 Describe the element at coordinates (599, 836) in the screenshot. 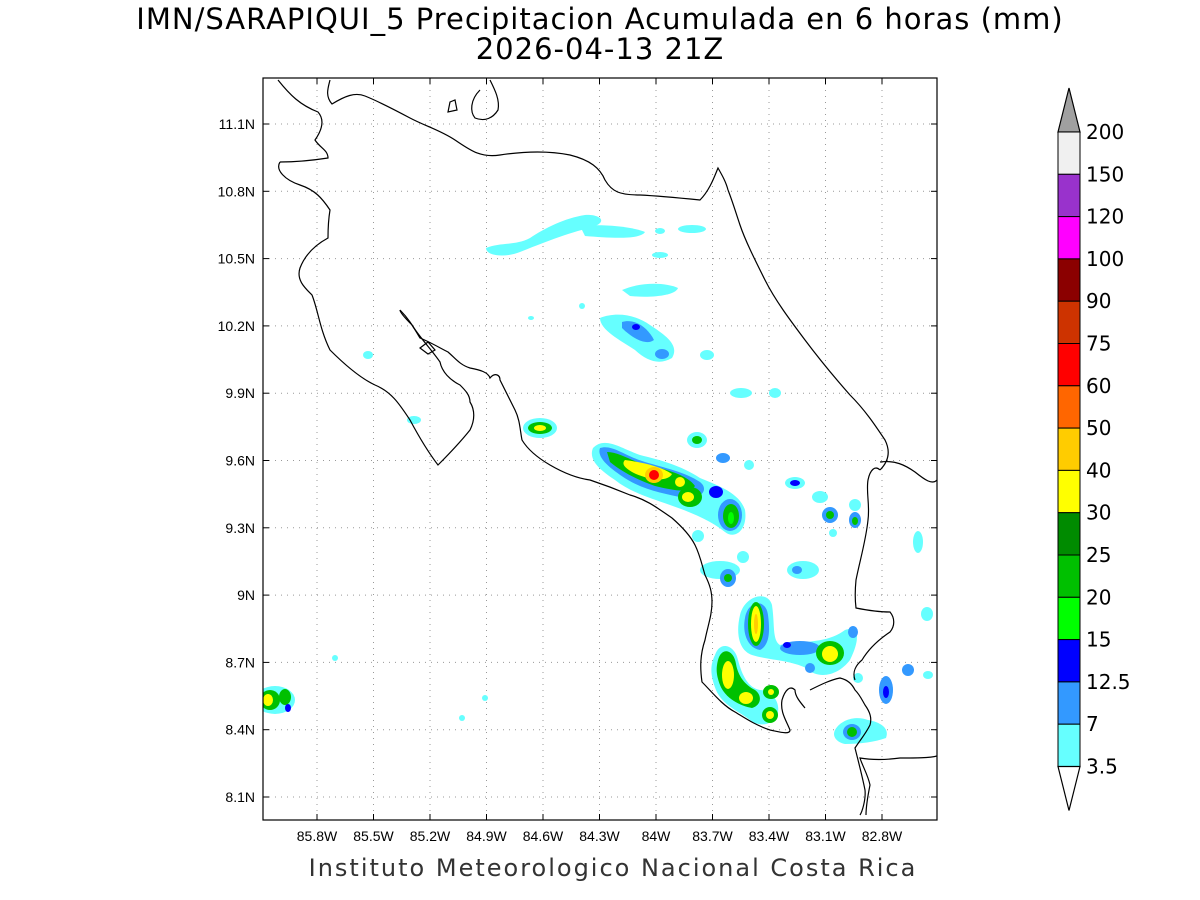

I see `lon-tick-label: 84.3W` at that location.